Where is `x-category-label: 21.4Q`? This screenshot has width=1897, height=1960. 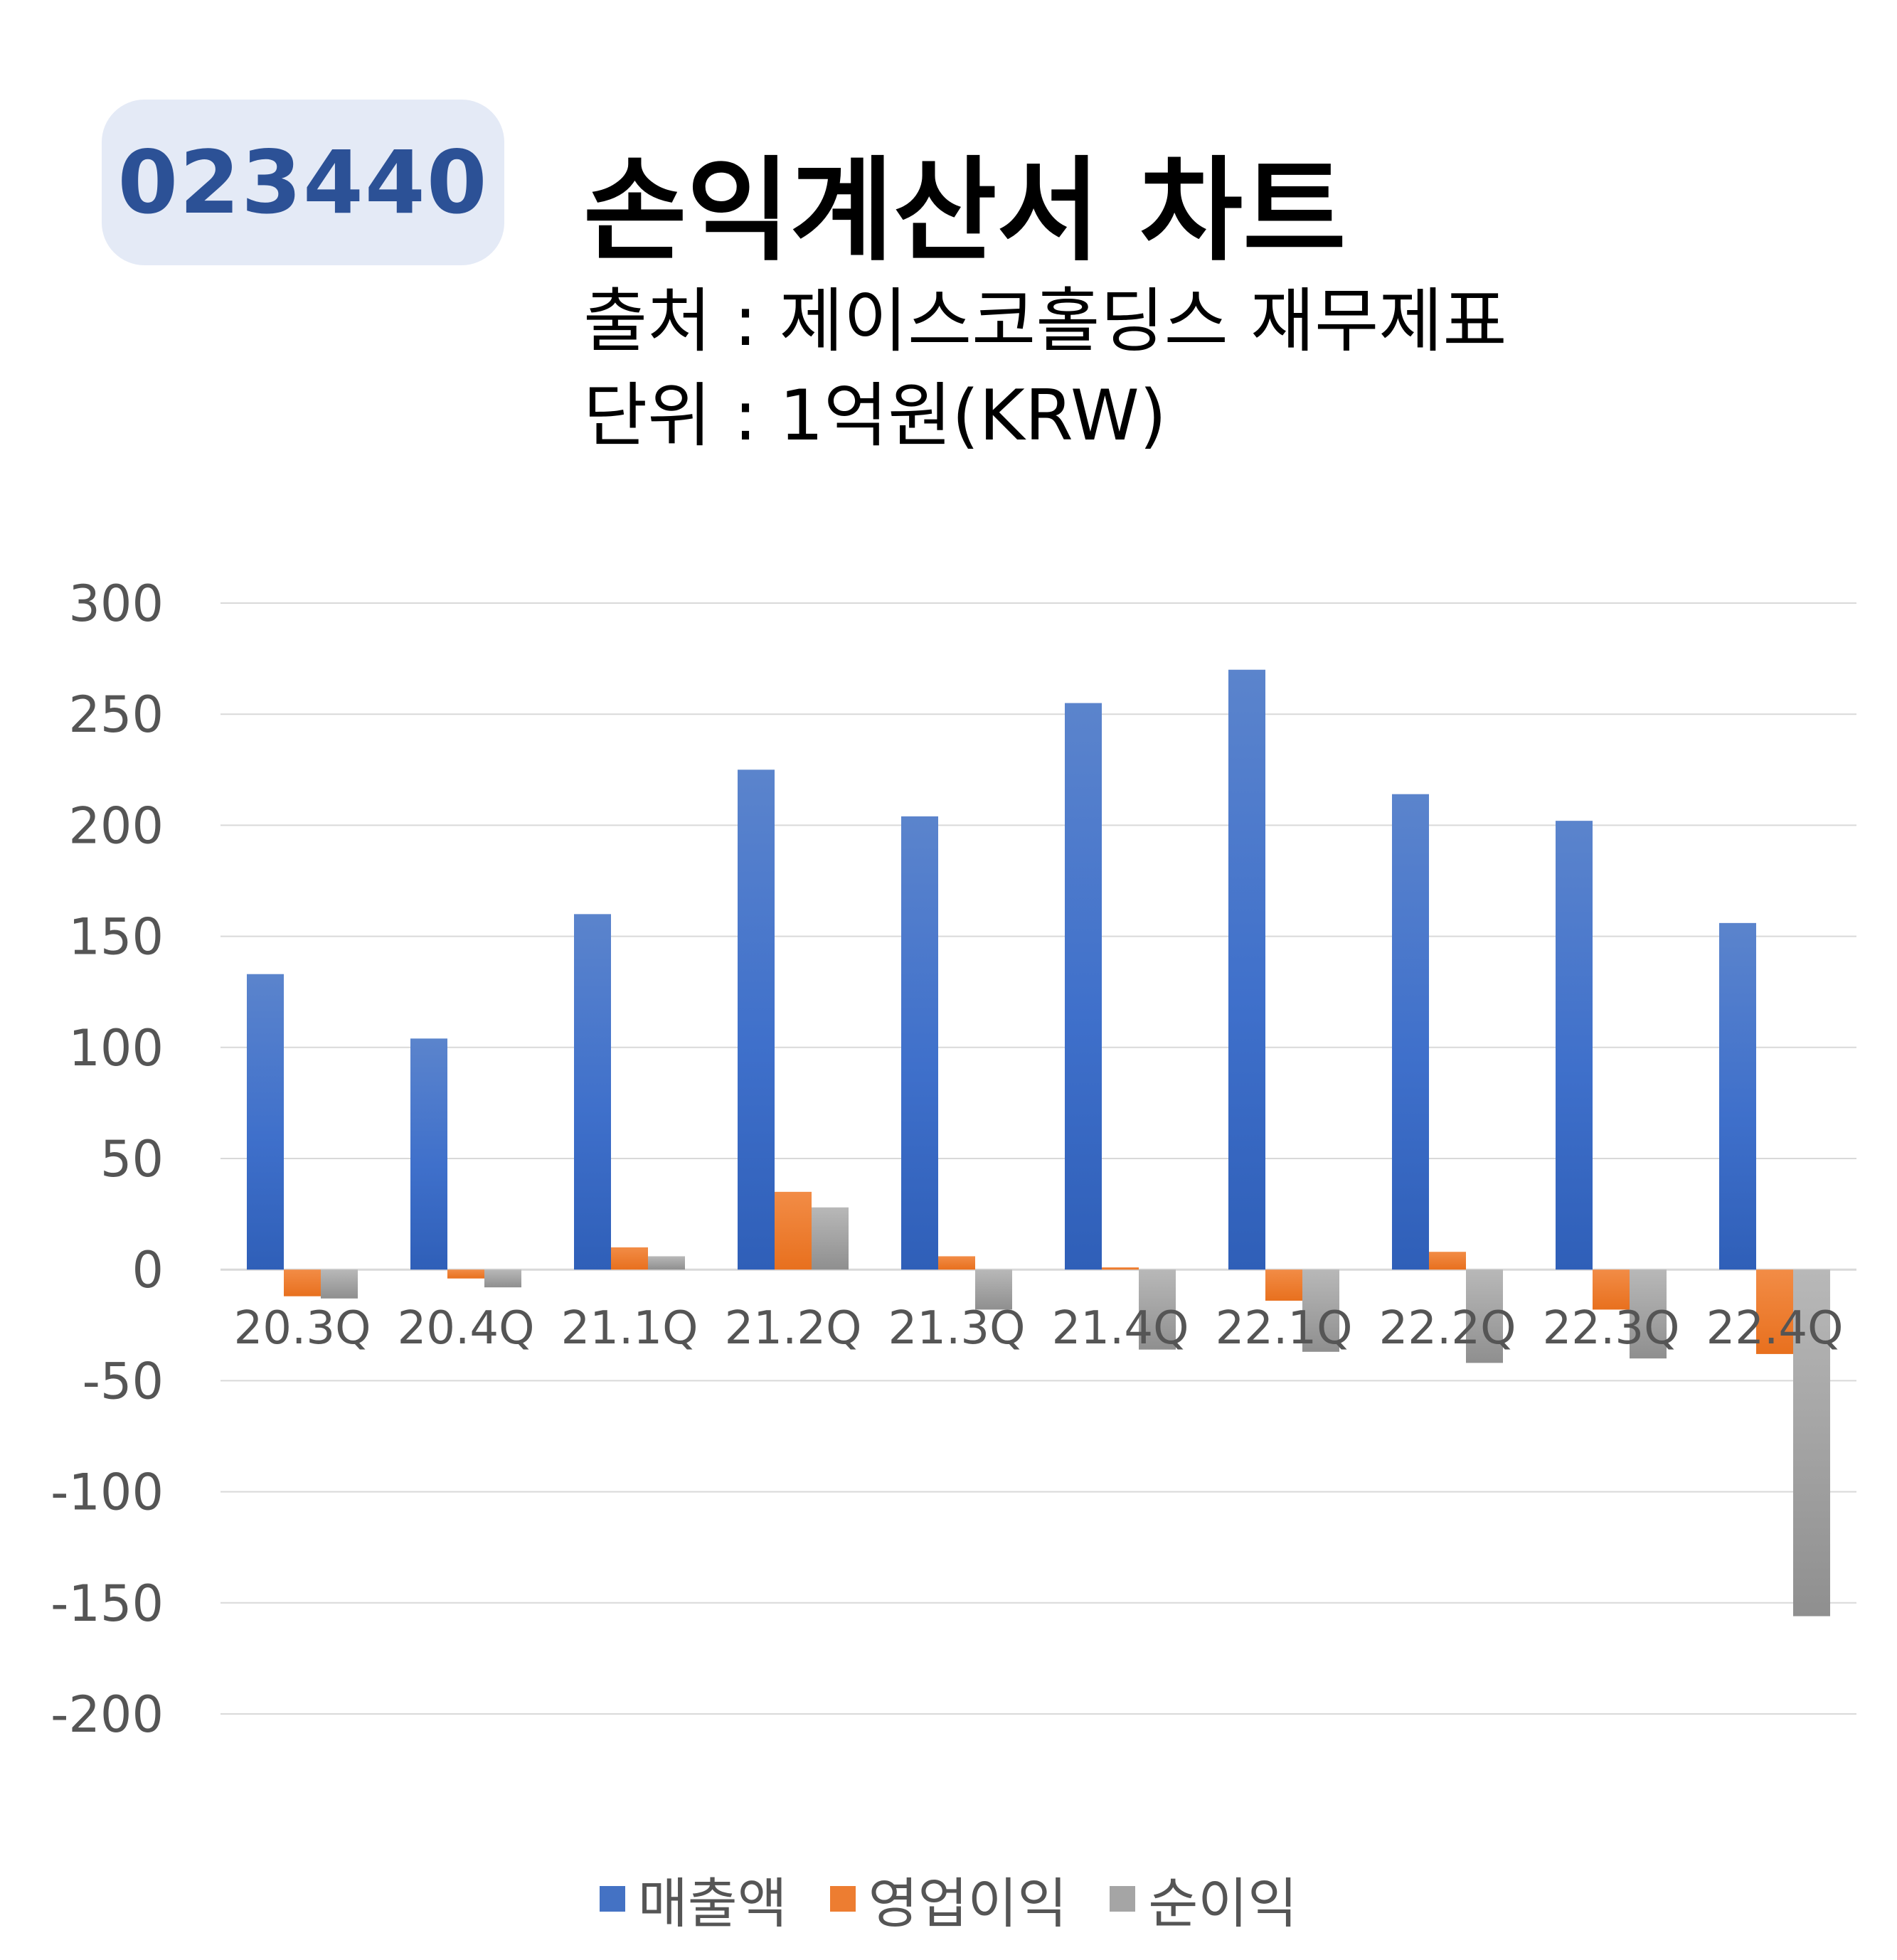 x-category-label: 21.4Q is located at coordinates (1121, 1328).